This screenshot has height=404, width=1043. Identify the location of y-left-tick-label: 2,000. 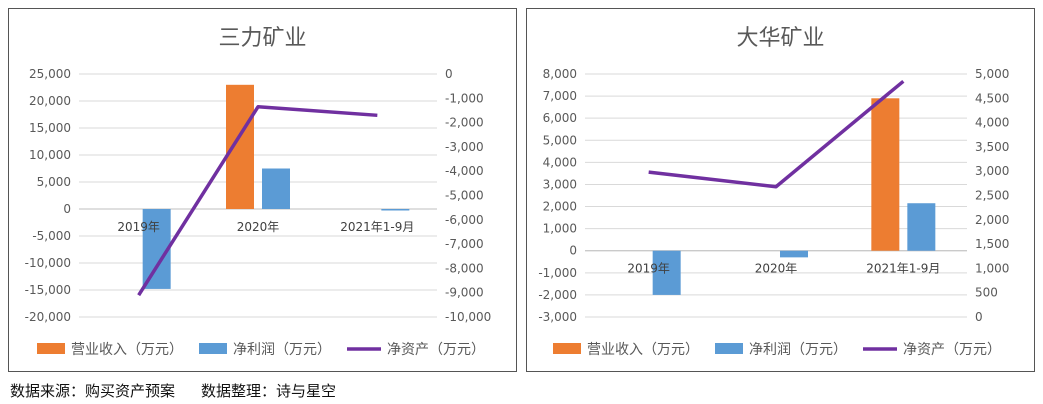
(560, 207).